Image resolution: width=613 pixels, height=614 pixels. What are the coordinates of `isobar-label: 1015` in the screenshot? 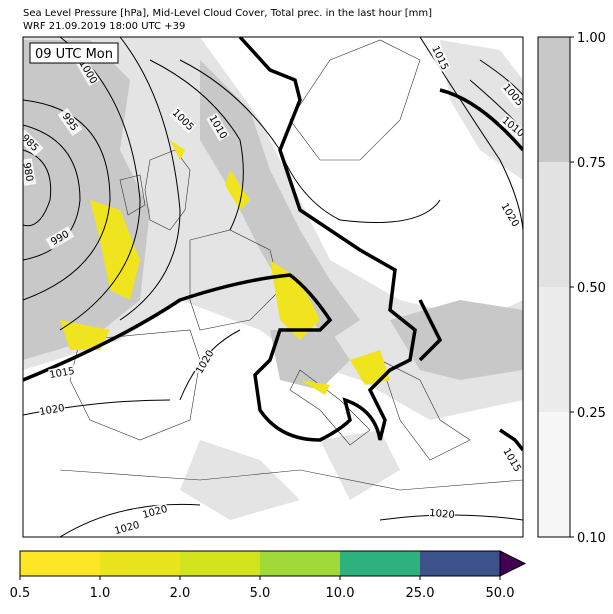 It's located at (62, 373).